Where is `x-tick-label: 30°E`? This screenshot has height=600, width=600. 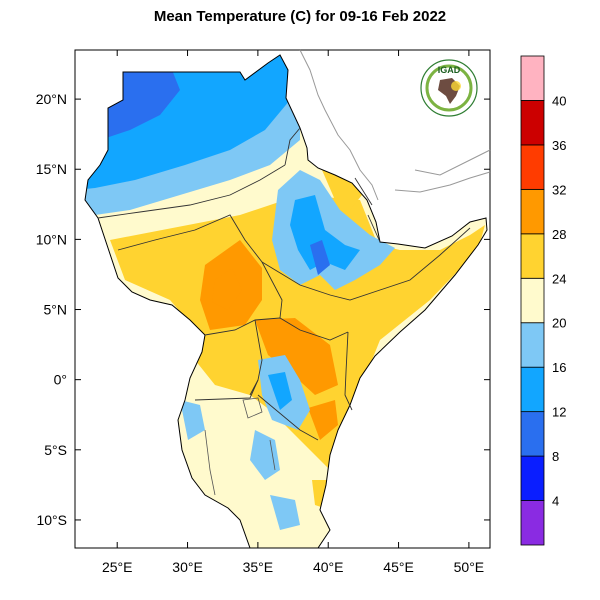 x-tick-label: 30°E is located at coordinates (187, 567).